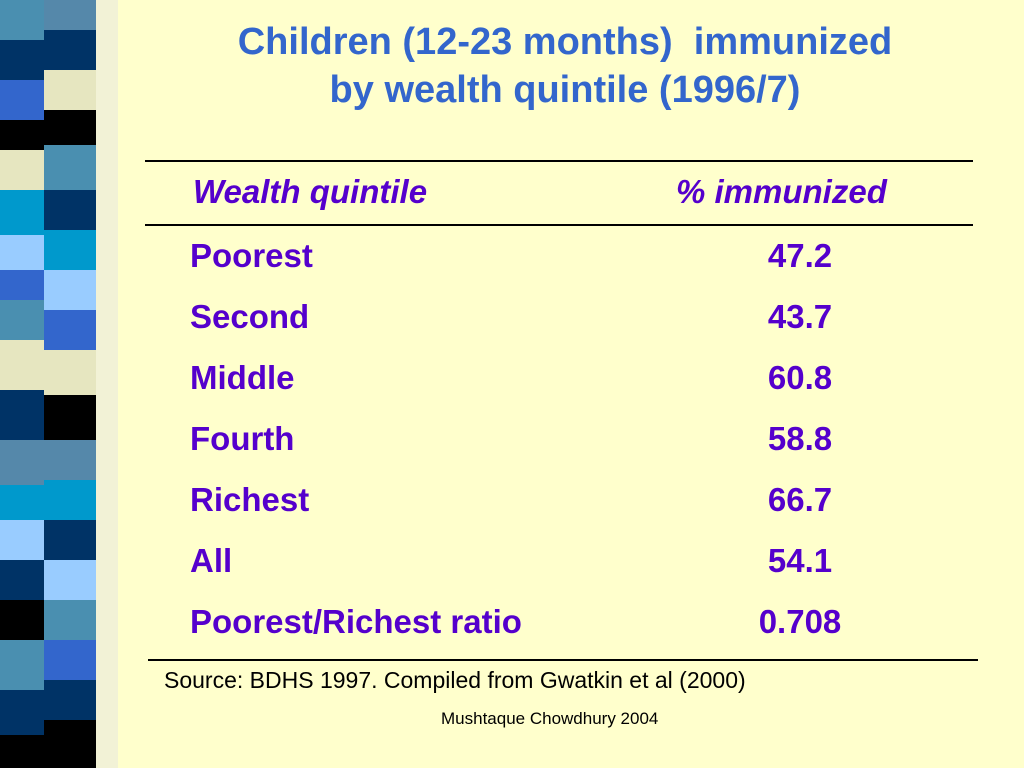 This screenshot has height=768, width=1024. I want to click on row-value: 66.7, so click(800, 499).